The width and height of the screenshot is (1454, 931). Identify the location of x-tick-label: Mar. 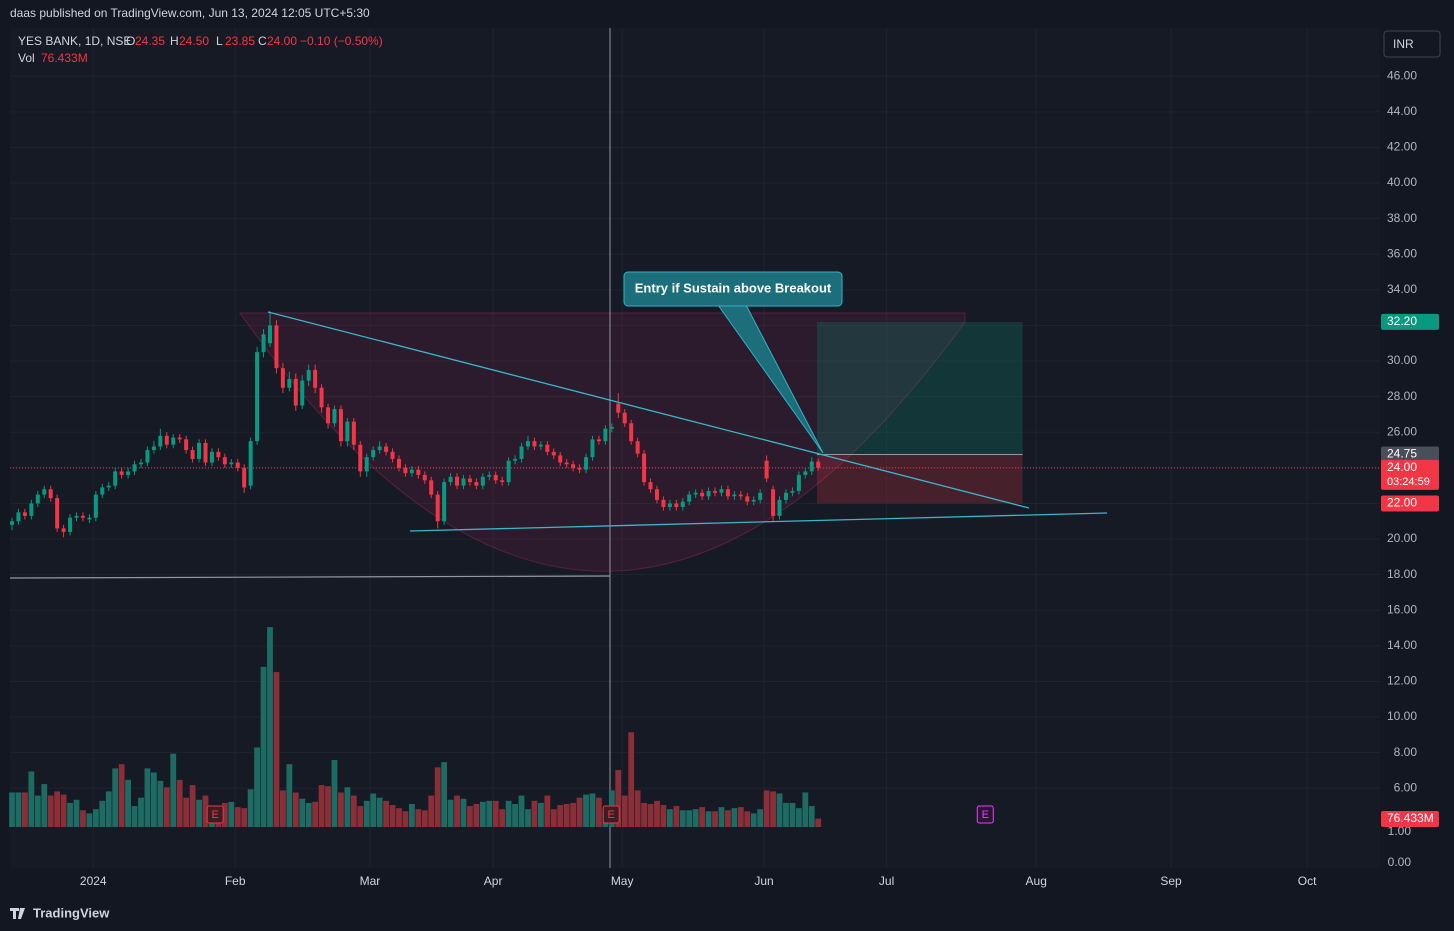
(370, 881).